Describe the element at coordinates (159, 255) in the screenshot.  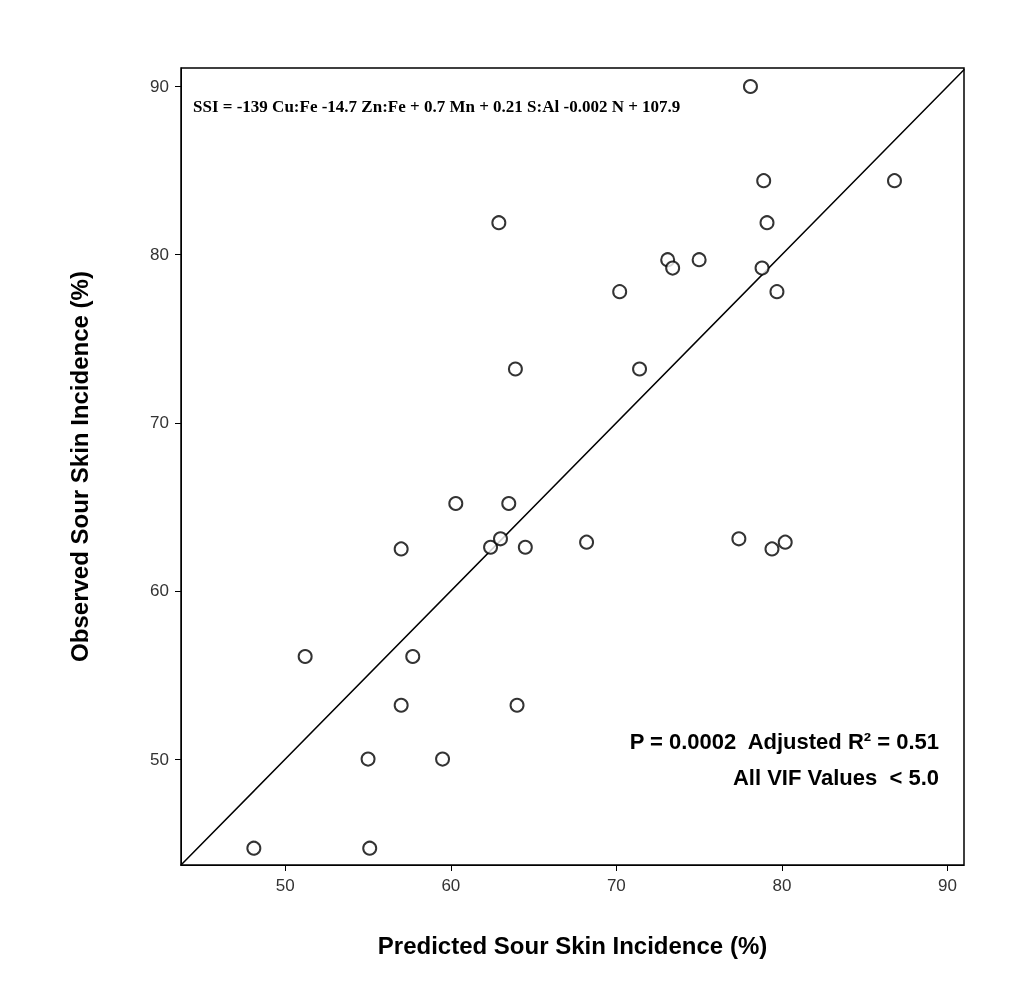
I see `y-tick-label: 80` at that location.